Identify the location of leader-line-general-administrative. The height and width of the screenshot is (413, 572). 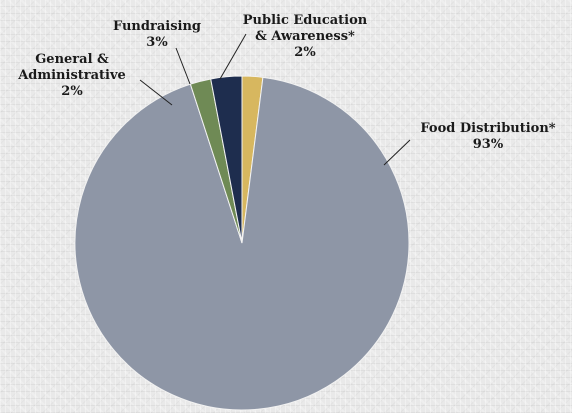
(156, 92).